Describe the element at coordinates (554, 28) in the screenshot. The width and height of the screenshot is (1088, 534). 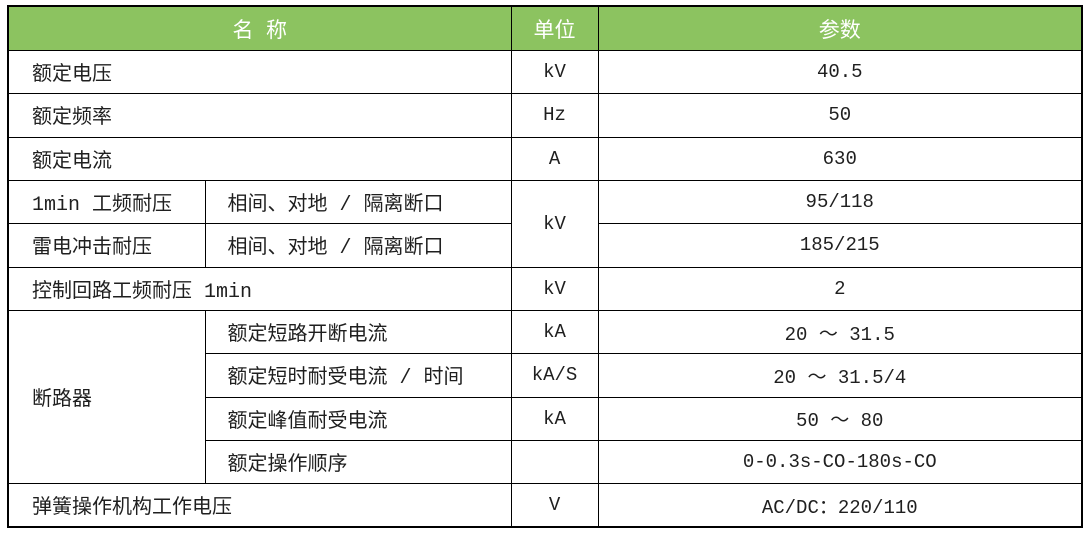
I see `header-unit-cell: 单位` at that location.